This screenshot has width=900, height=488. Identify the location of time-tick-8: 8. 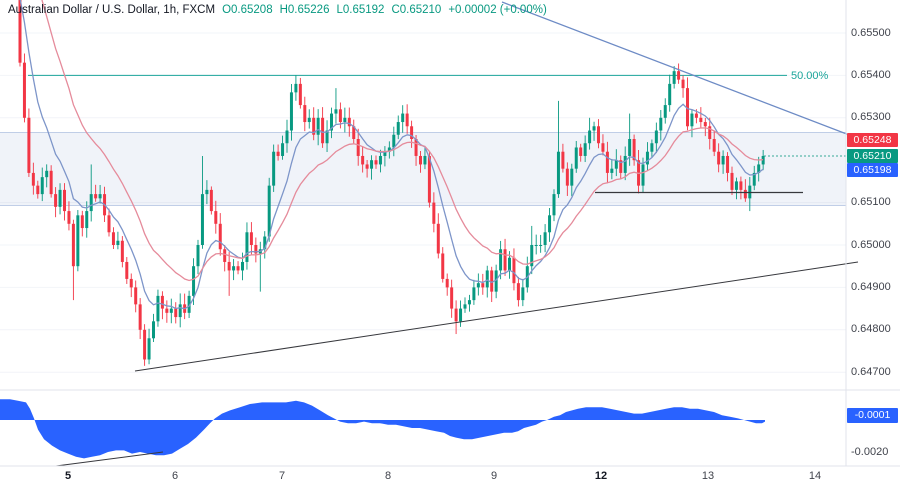
(388, 476).